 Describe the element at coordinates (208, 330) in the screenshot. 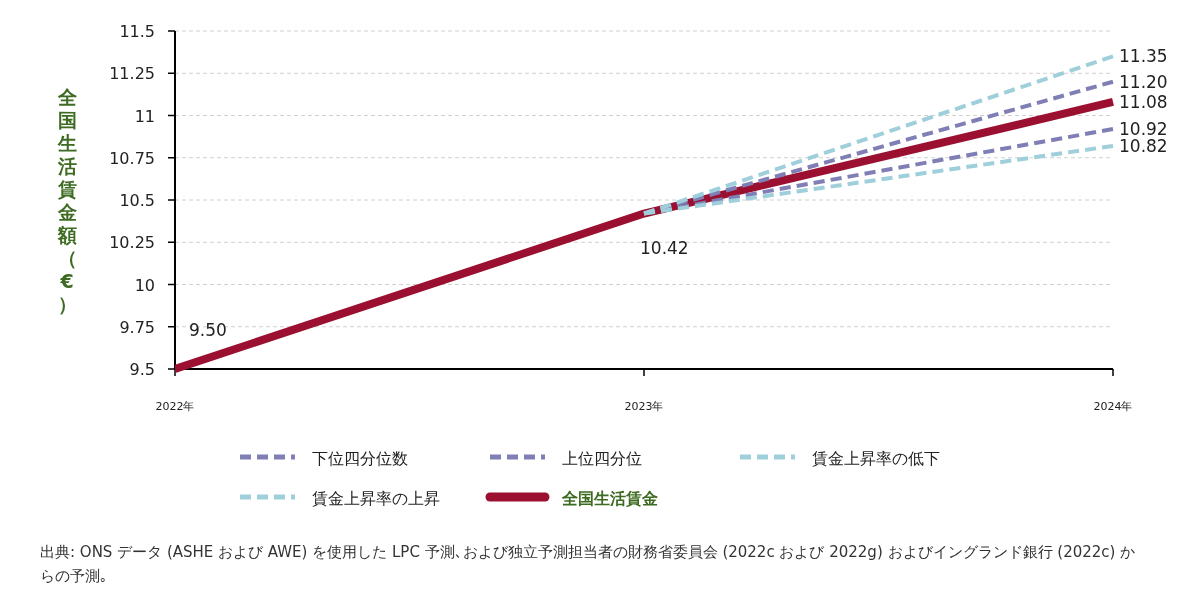

I see `data-label: 9.50` at that location.